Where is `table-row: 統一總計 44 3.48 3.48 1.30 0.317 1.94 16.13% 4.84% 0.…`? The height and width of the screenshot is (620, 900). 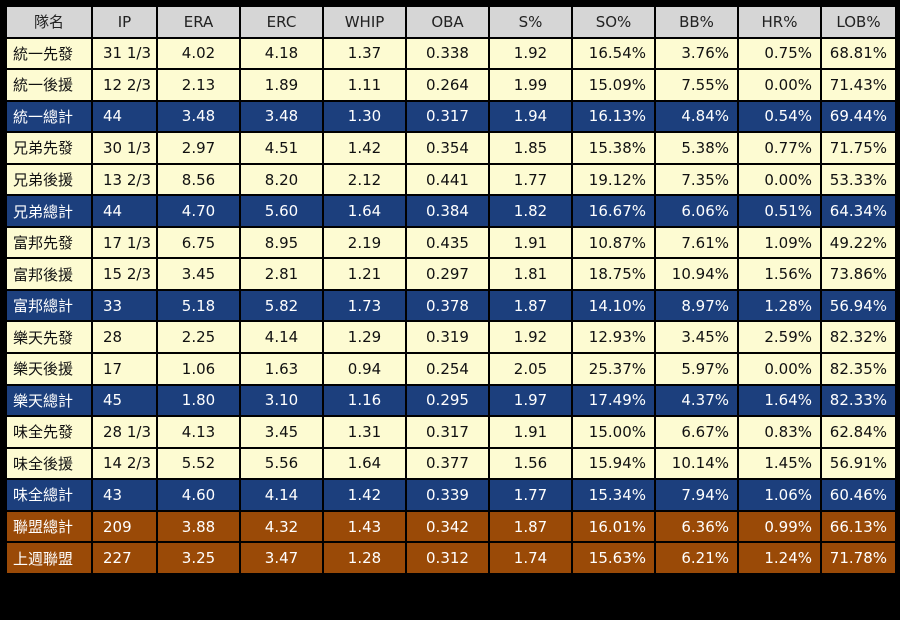
table-row: 統一總計 44 3.48 3.48 1.30 0.317 1.94 16.13% 4.84% 0.… is located at coordinates (451, 116).